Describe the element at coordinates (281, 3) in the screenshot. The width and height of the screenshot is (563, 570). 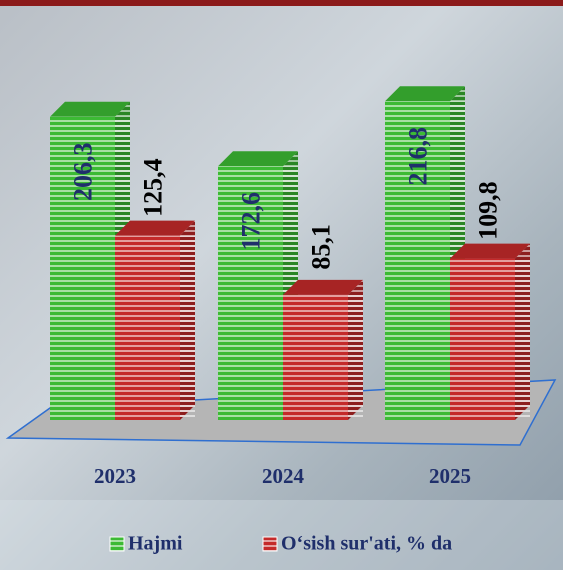
I see `top-border` at that location.